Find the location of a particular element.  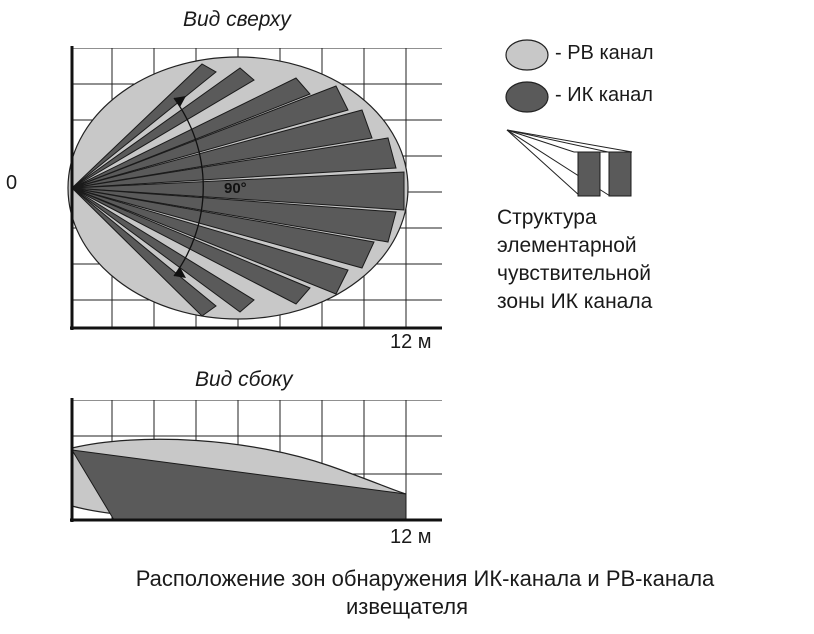

structure-bar-left is located at coordinates (589, 174).